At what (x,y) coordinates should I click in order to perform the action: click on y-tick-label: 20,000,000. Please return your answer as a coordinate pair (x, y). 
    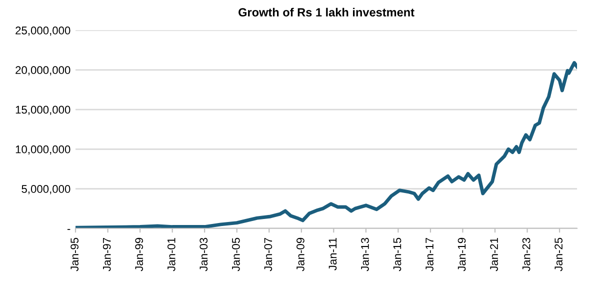
    Looking at the image, I should click on (43, 71).